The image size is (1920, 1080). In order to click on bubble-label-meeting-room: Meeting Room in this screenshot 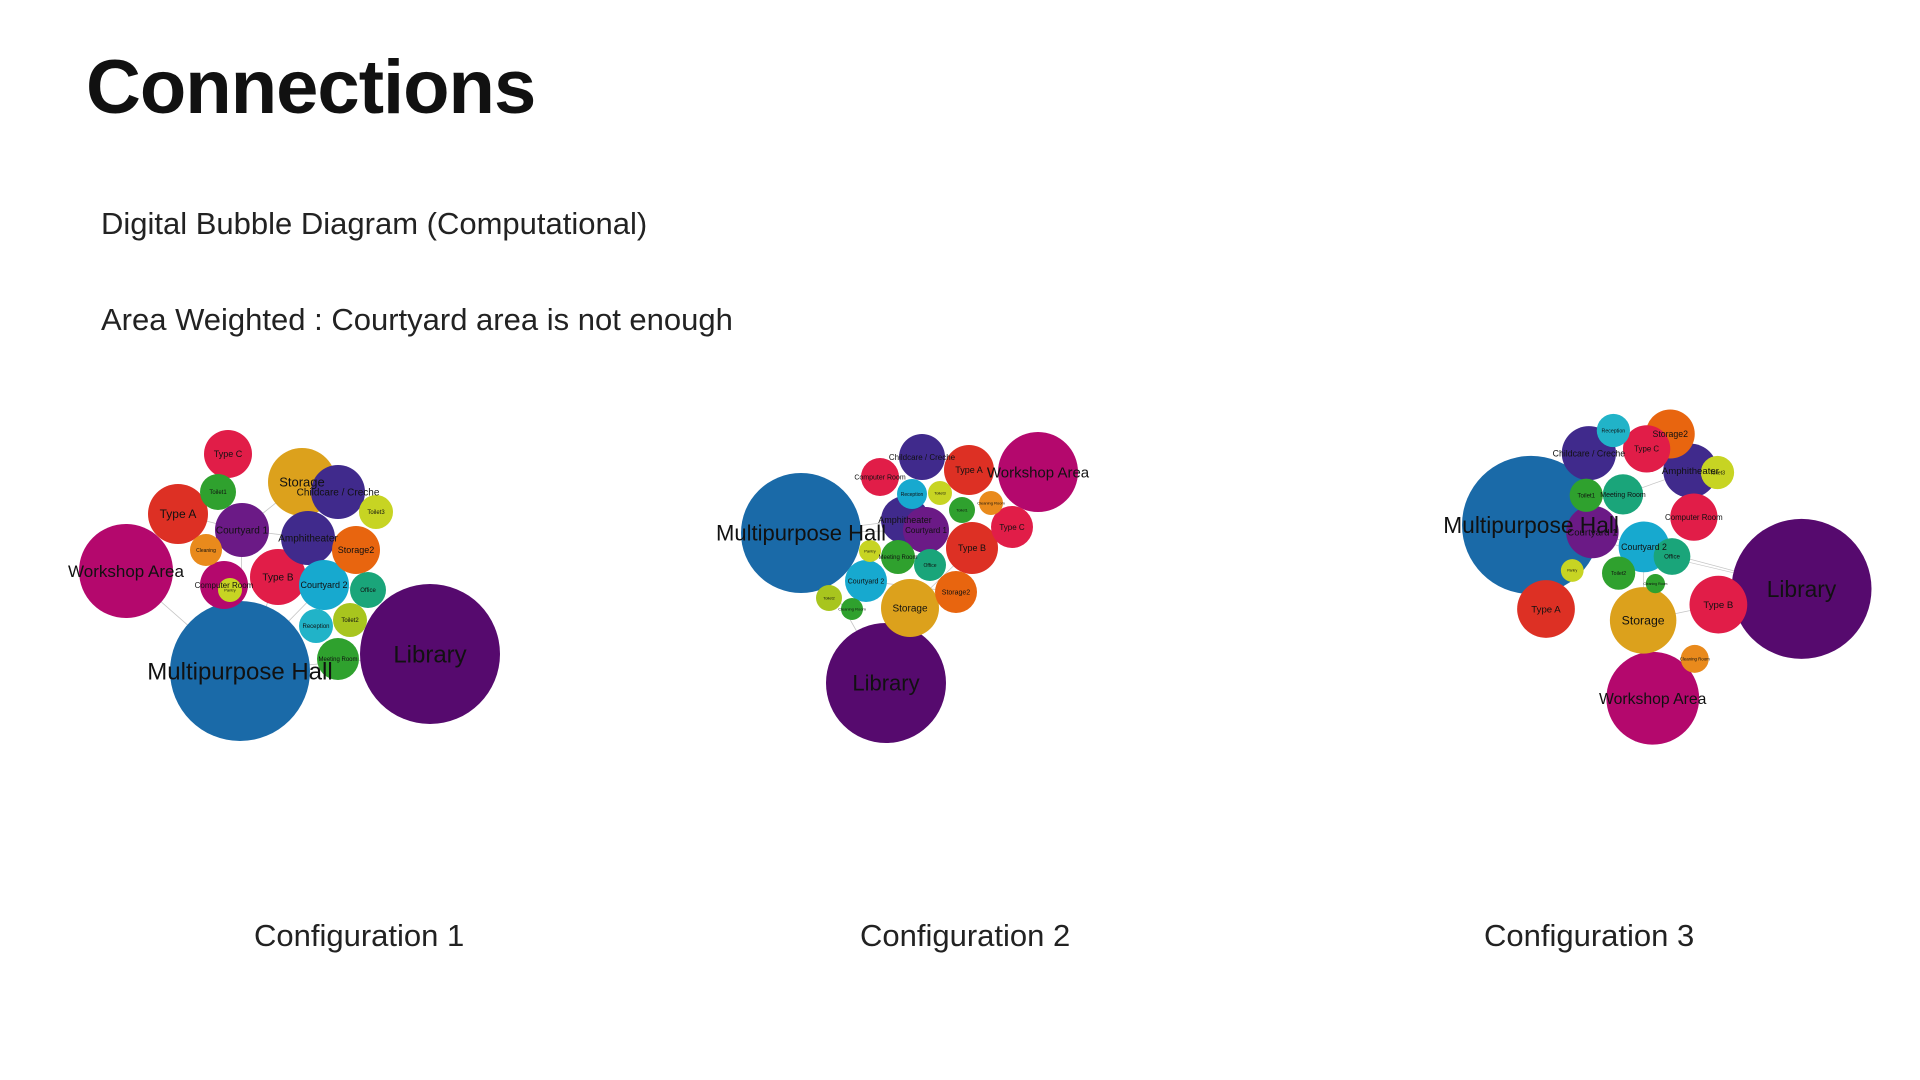, I will do `click(337, 660)`.